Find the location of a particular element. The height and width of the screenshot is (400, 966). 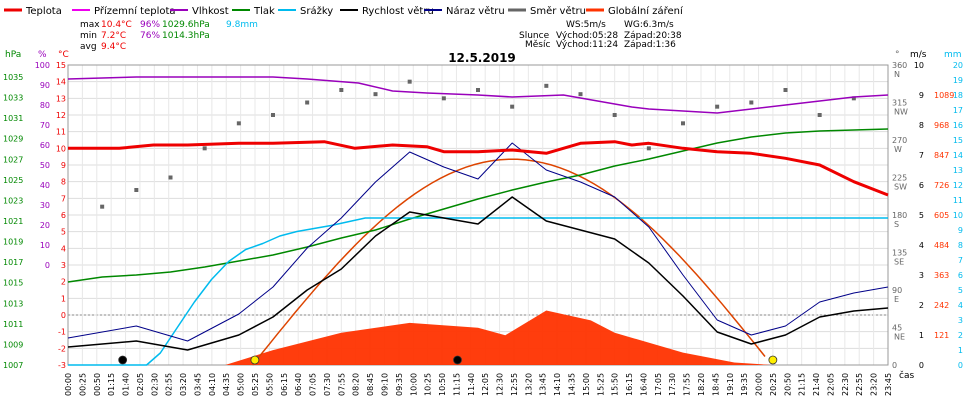

tick-label-wind: 9 is located at coordinates (921, 95).